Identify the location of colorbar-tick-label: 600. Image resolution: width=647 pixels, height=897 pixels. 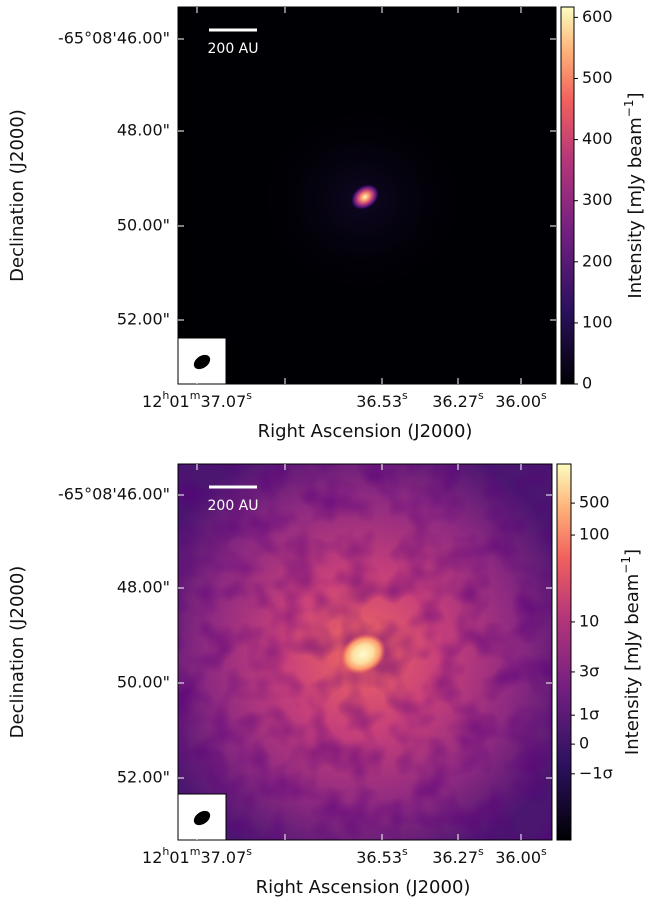
(597, 16).